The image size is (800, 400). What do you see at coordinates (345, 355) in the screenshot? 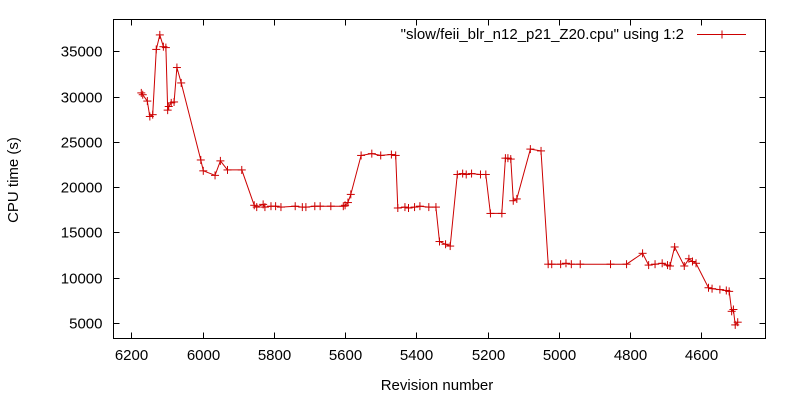
I see `x-tick-label: 5600` at bounding box center [345, 355].